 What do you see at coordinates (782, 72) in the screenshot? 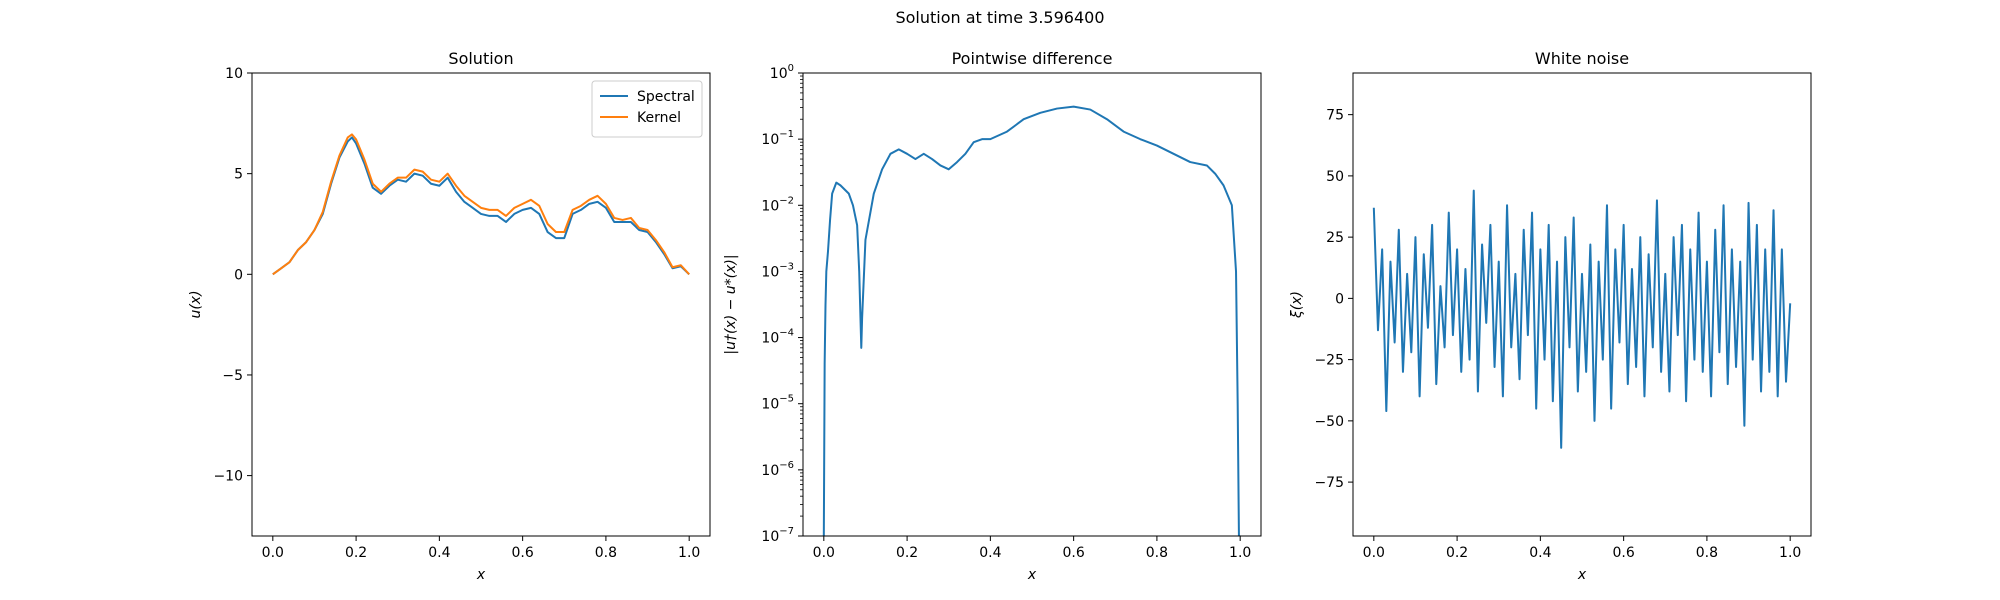
I see `y-tick-label: 10⁰` at bounding box center [782, 72].